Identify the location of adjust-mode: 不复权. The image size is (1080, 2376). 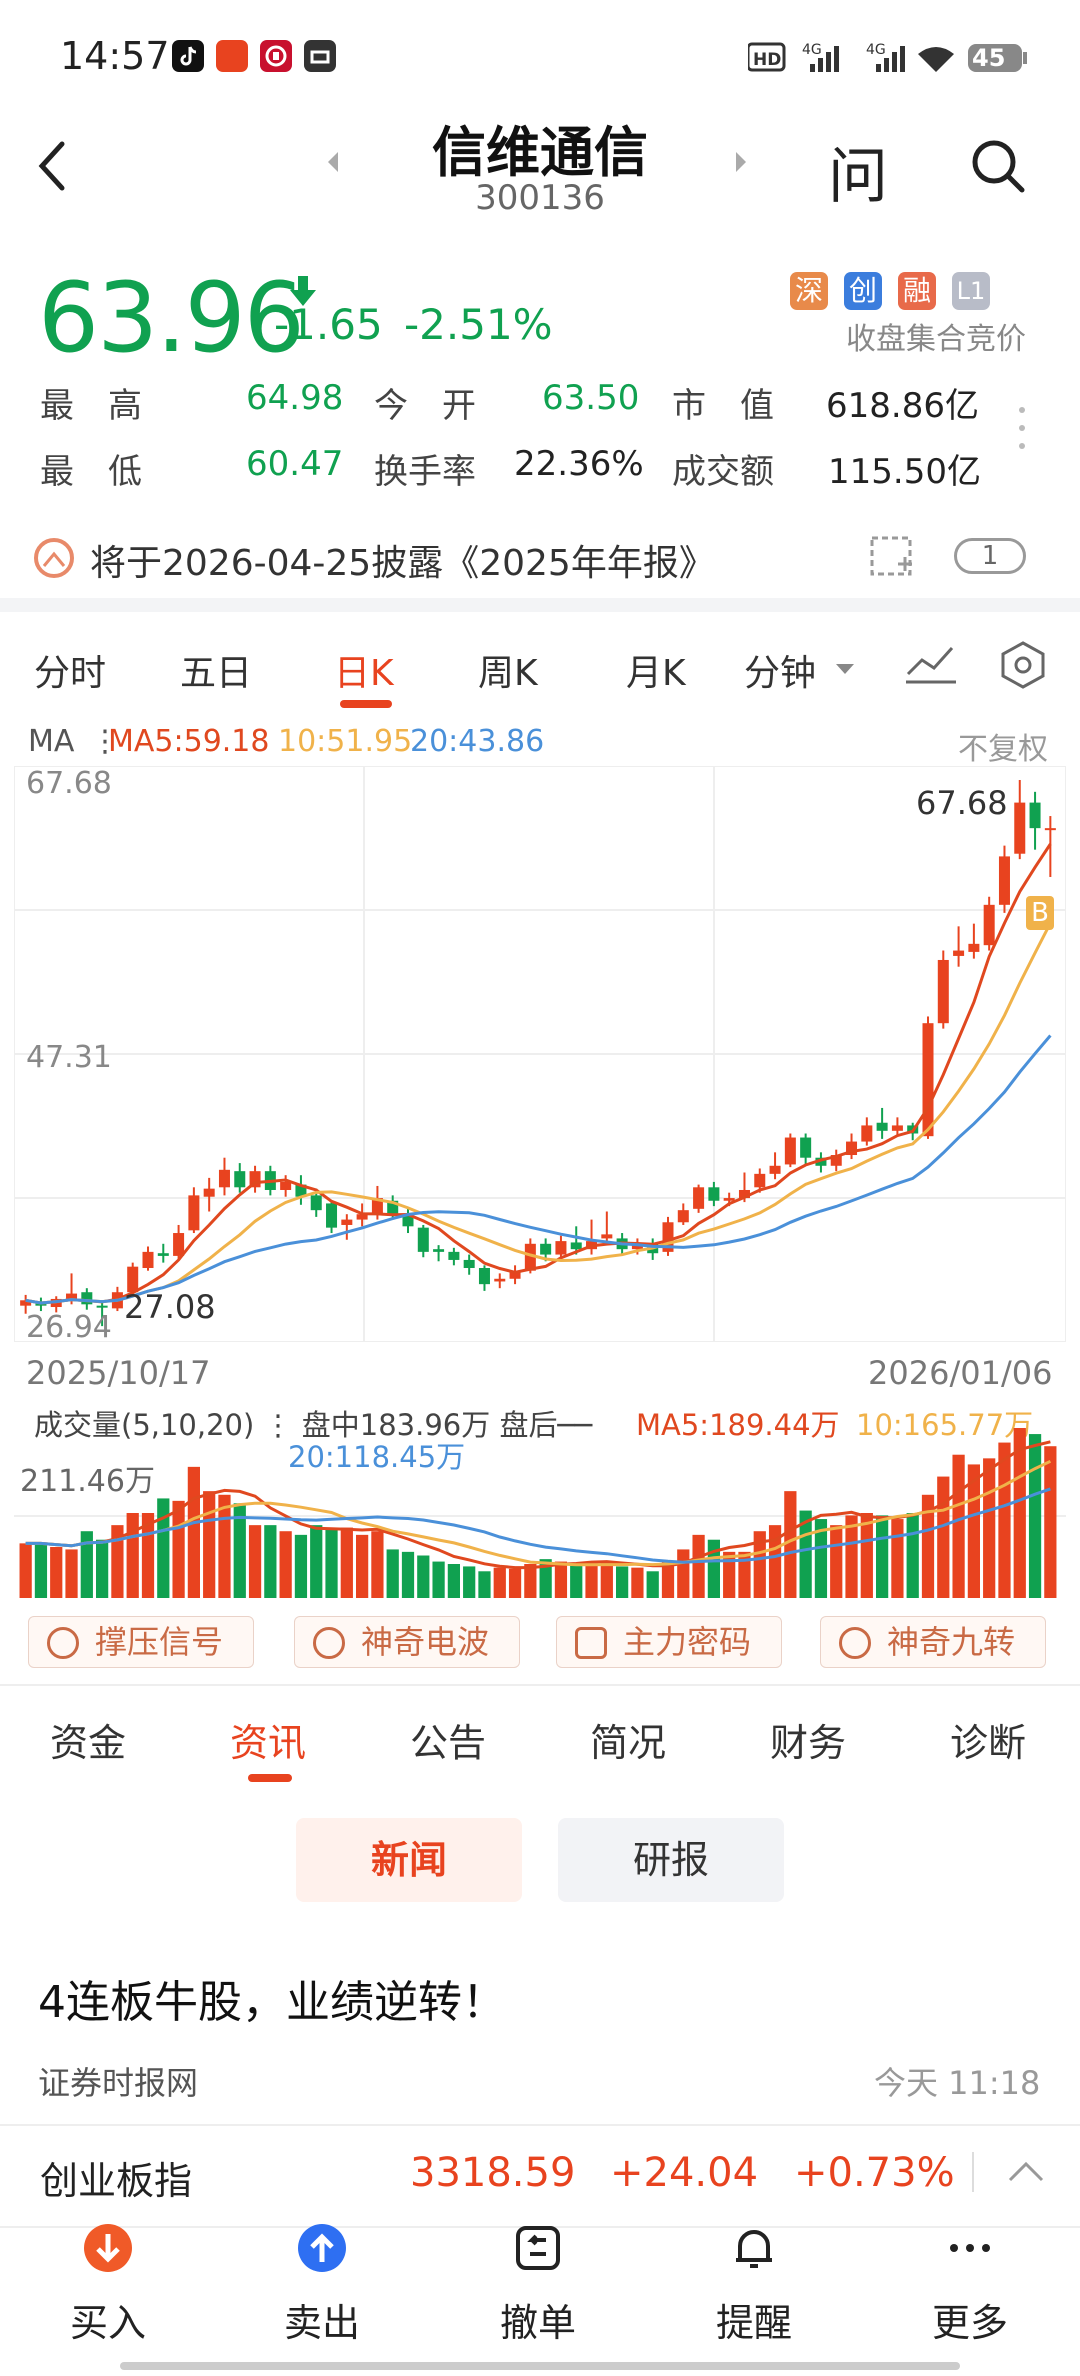
(1003, 749).